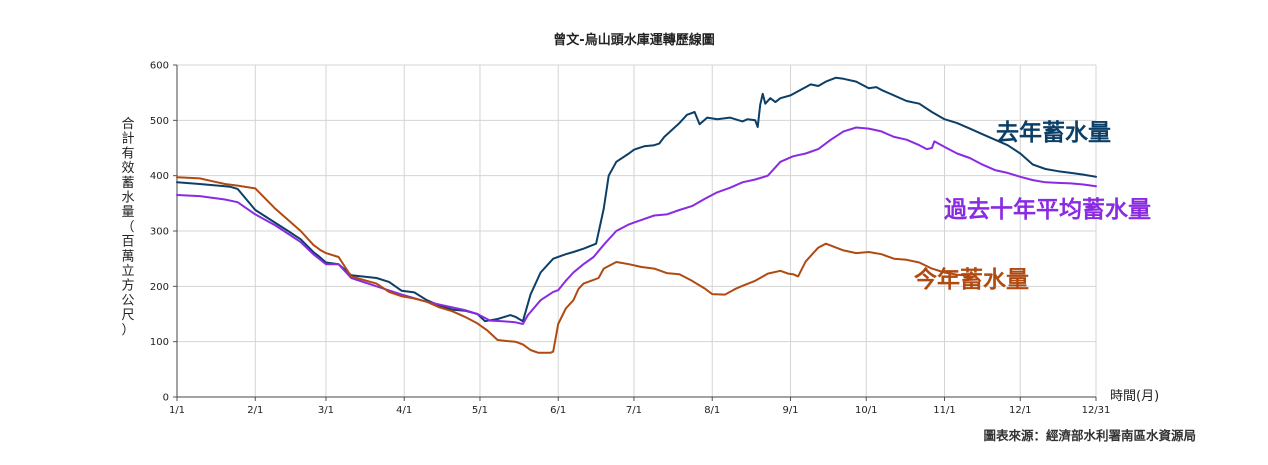  Describe the element at coordinates (255, 410) in the screenshot. I see `x-tick-label: 2/1` at that location.